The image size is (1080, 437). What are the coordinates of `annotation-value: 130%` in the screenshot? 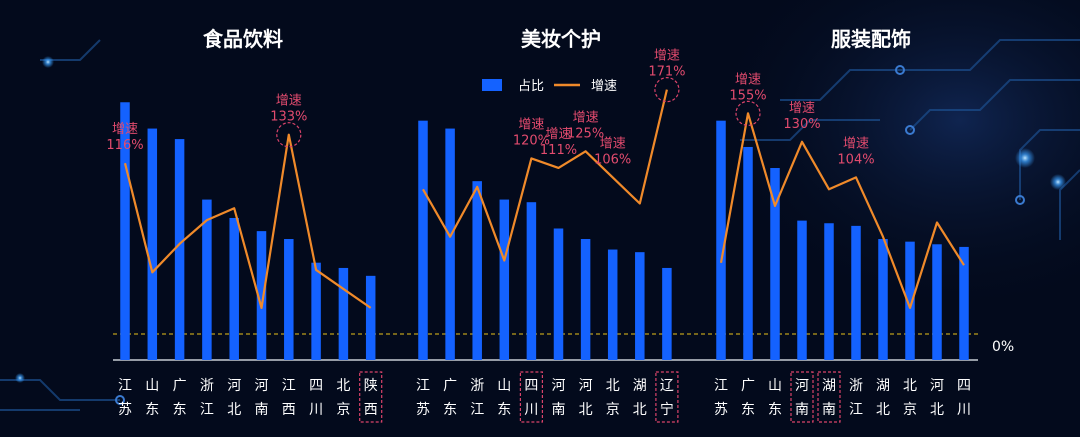 It's located at (801, 124).